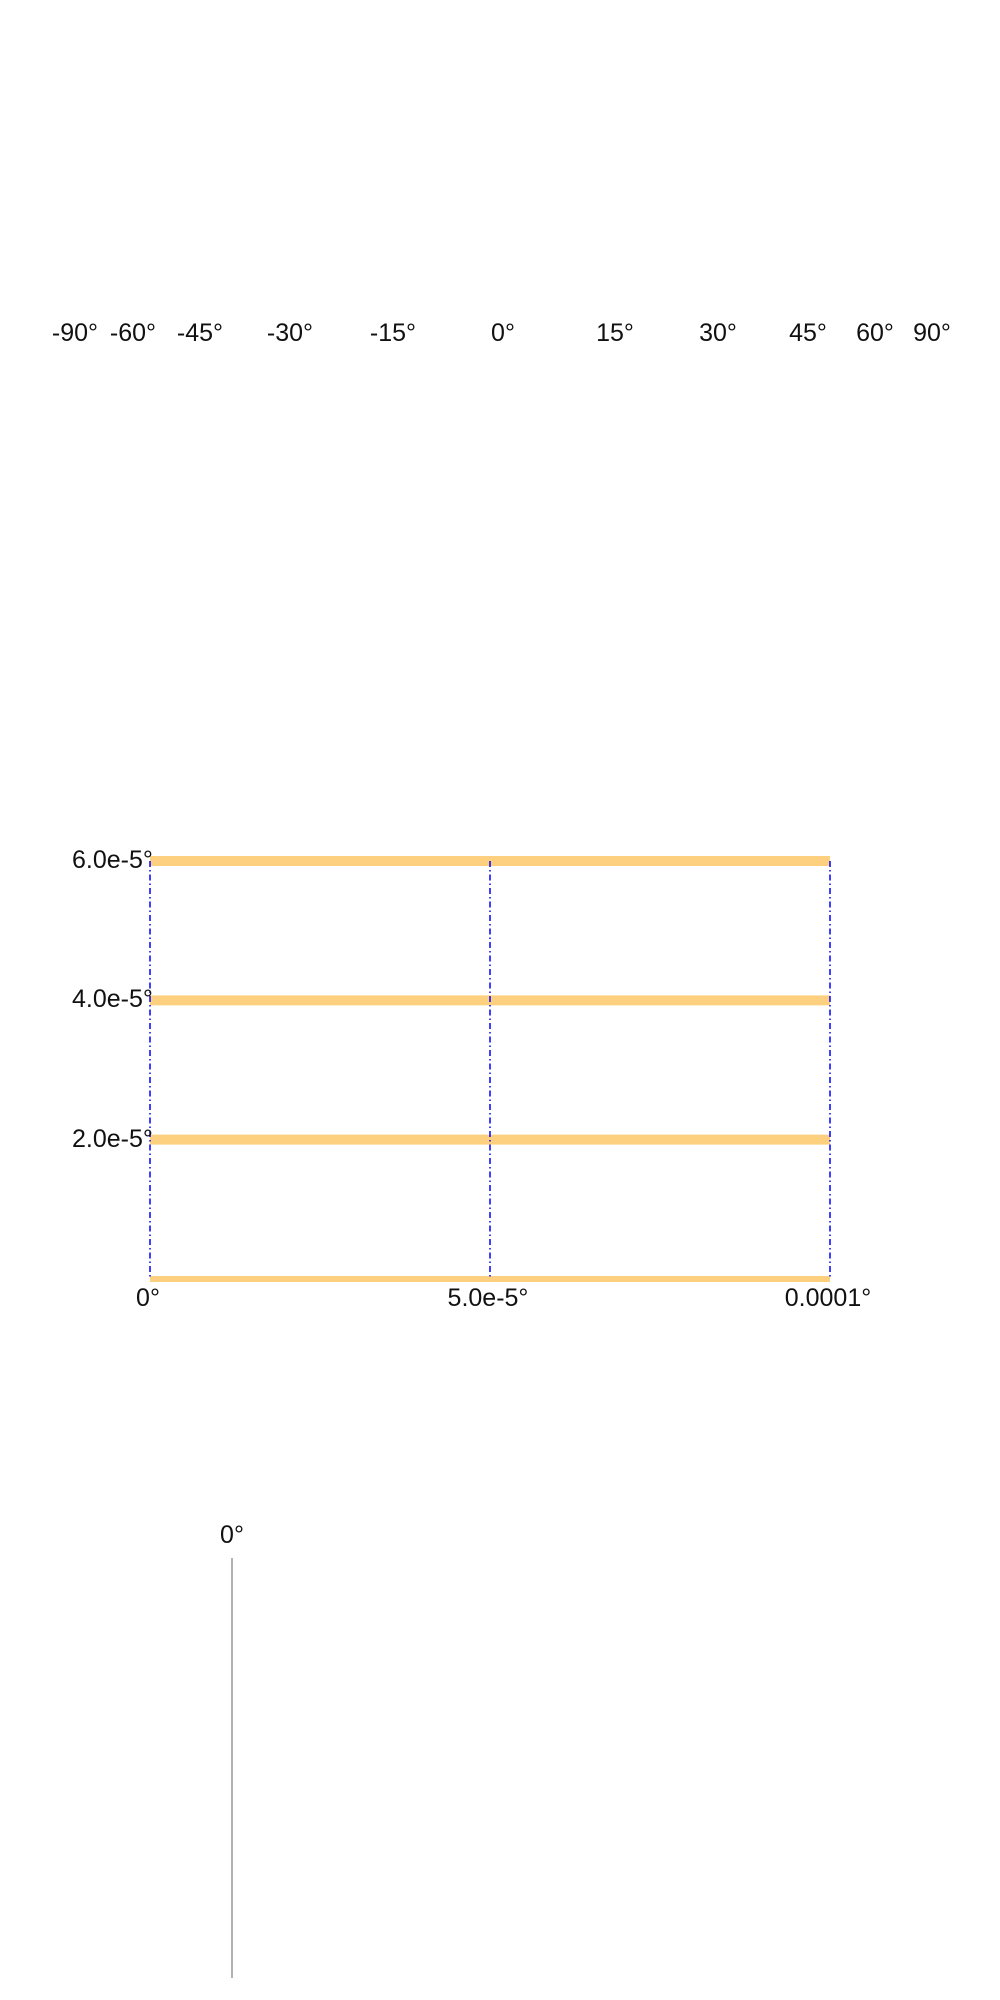 The image size is (1000, 2000). What do you see at coordinates (490, 1070) in the screenshot?
I see `meridian-lines` at bounding box center [490, 1070].